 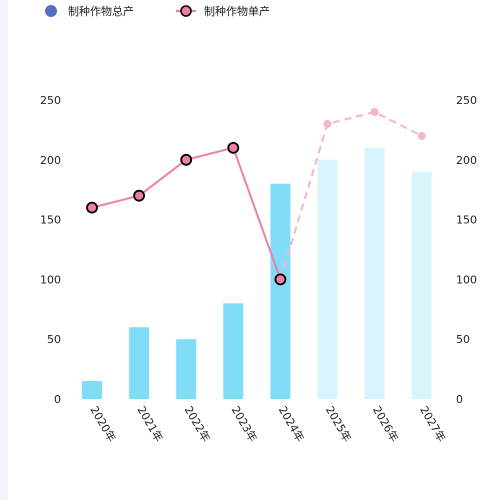 What do you see at coordinates (57, 399) in the screenshot?
I see `left-tick-label: 0` at bounding box center [57, 399].